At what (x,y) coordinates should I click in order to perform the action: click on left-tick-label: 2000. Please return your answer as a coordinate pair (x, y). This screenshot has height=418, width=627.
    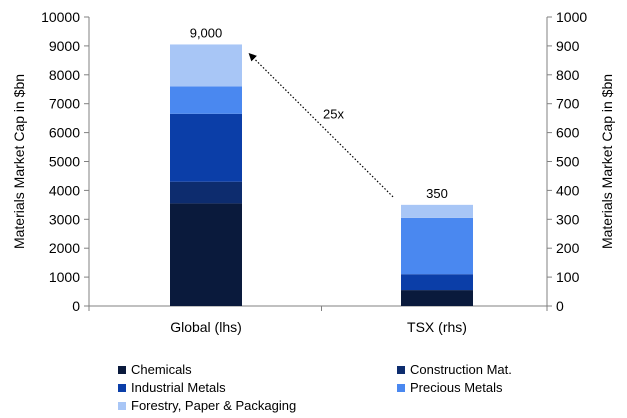
    Looking at the image, I should click on (64, 248).